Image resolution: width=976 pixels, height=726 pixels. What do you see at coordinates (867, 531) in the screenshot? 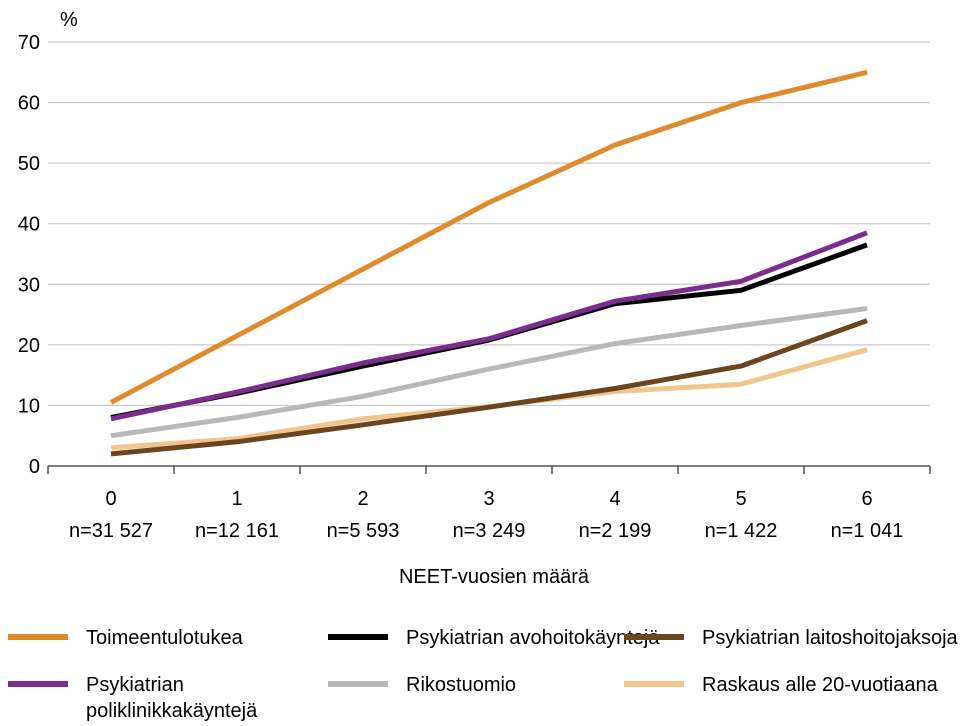
I see `x-tick-n-label: n=1 041` at bounding box center [867, 531].